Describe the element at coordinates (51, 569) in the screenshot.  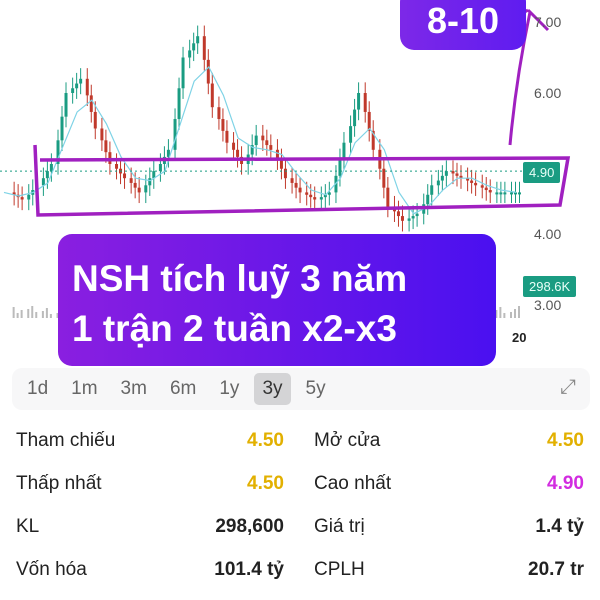
I see `stat-label: Vốn hóa` at that location.